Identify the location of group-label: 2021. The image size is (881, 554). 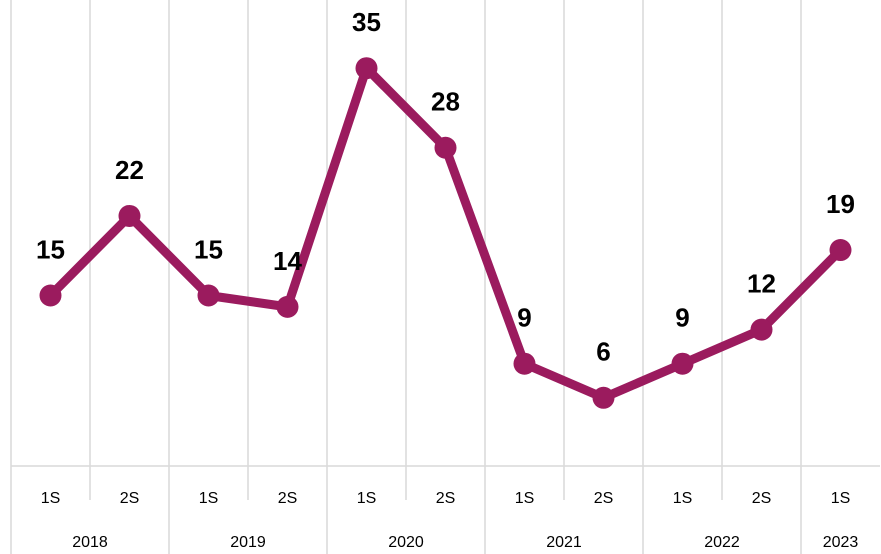
(564, 542).